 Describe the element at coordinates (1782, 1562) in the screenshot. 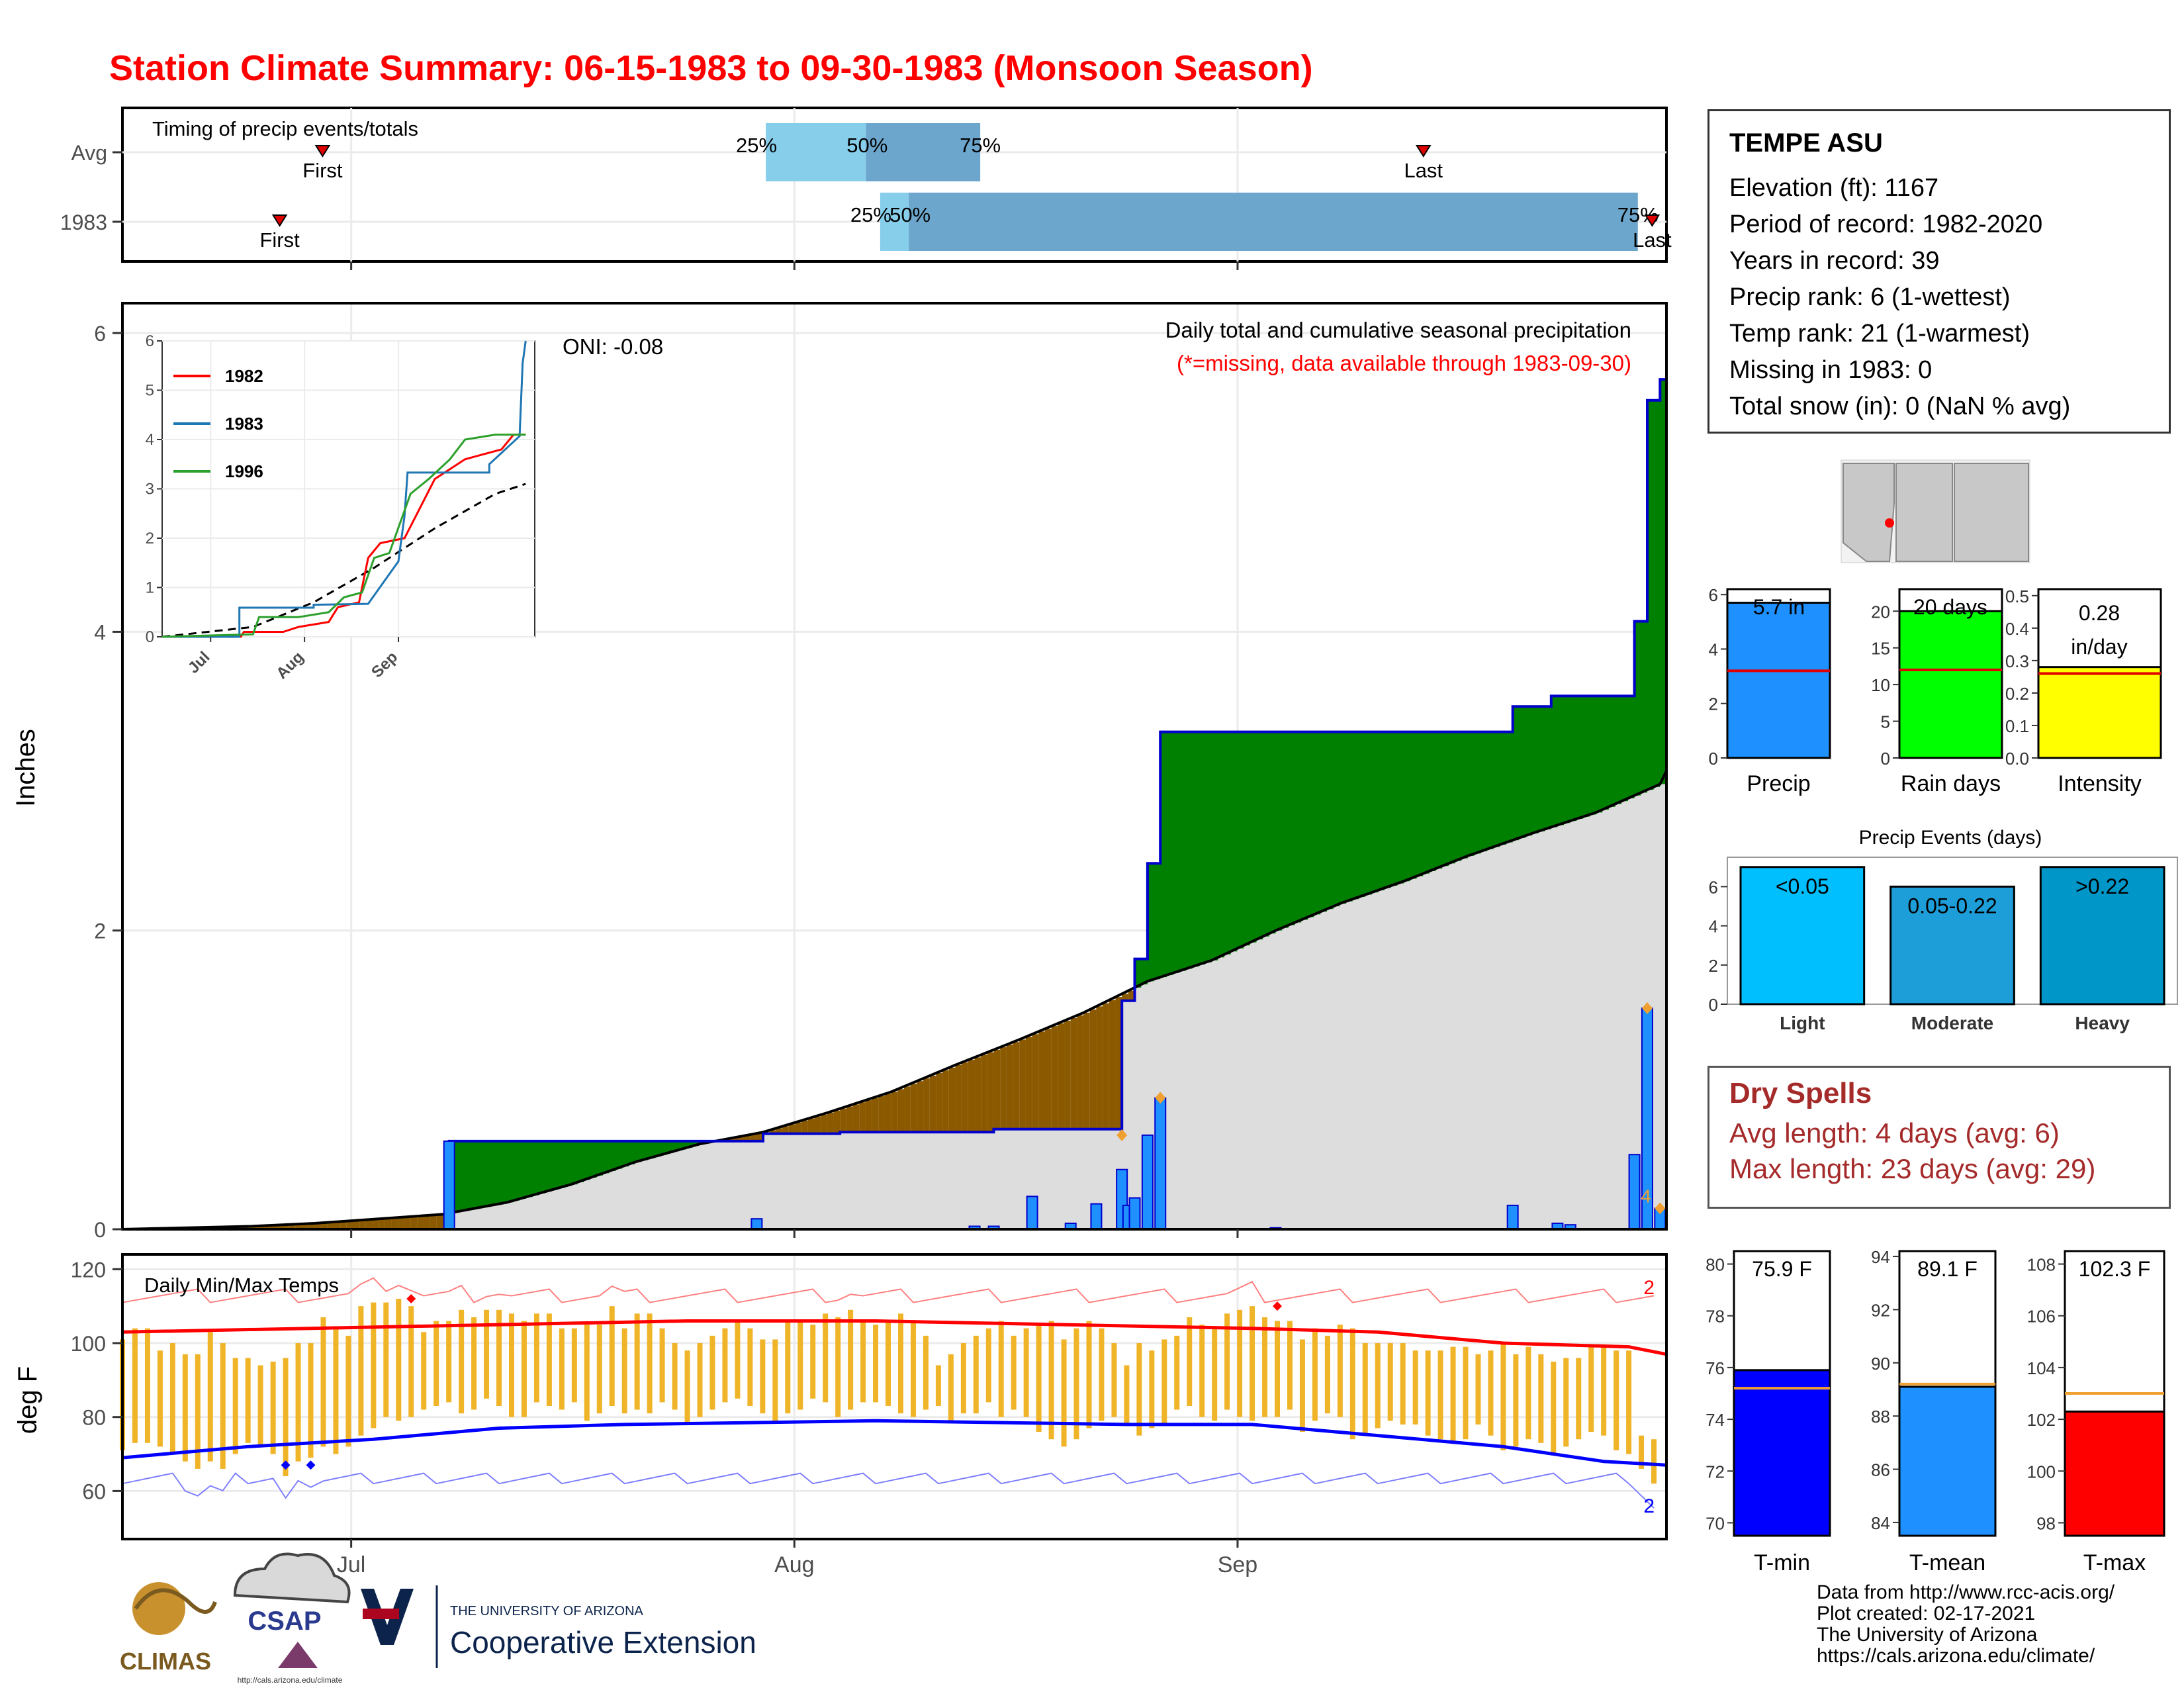

I see `tmeans-T-min-label: T-min` at that location.